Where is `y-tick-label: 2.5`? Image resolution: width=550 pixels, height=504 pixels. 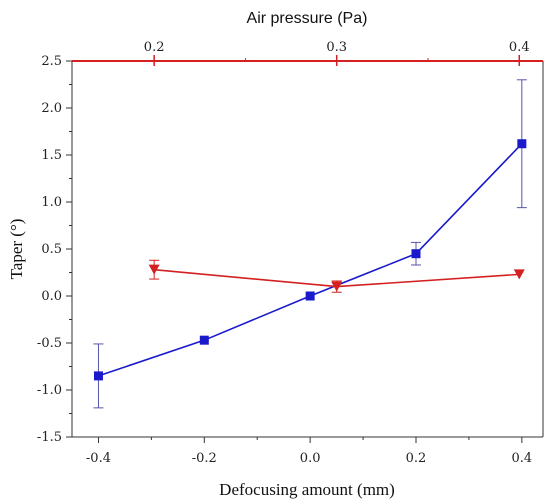
y-tick-label: 2.5 is located at coordinates (51, 61).